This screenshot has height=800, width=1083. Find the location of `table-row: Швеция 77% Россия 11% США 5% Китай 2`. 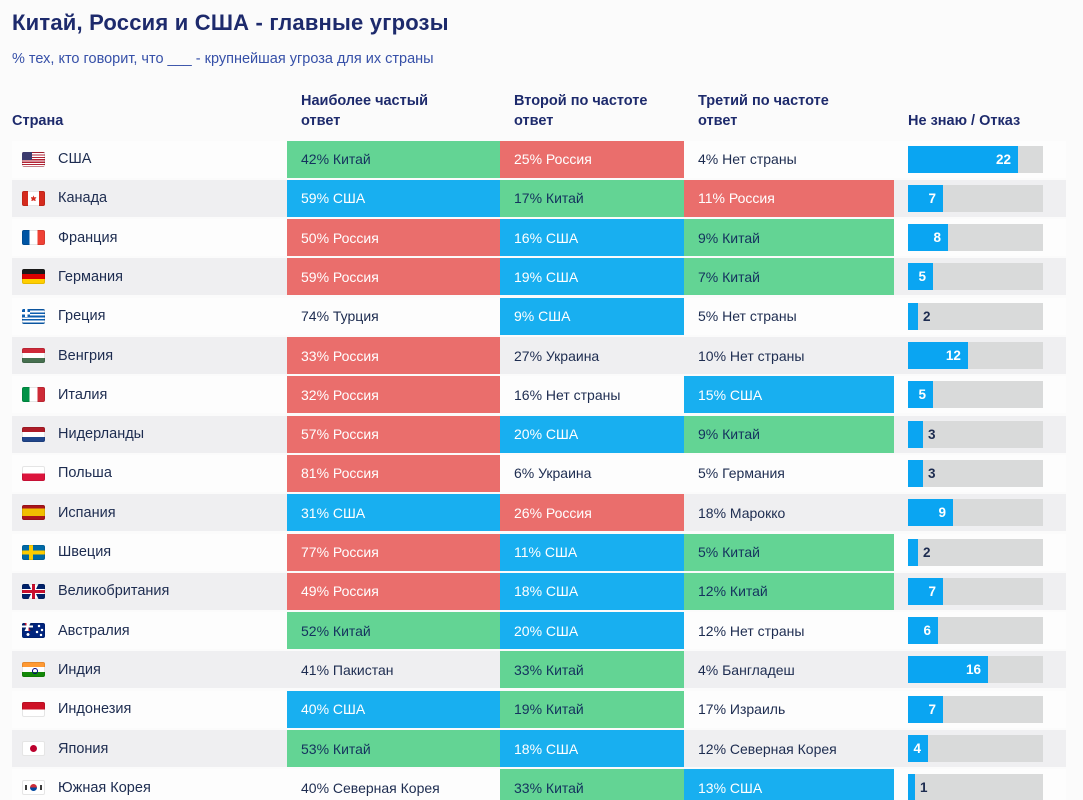

table-row: Швеция 77% Россия 11% США 5% Китай 2 is located at coordinates (539, 552).